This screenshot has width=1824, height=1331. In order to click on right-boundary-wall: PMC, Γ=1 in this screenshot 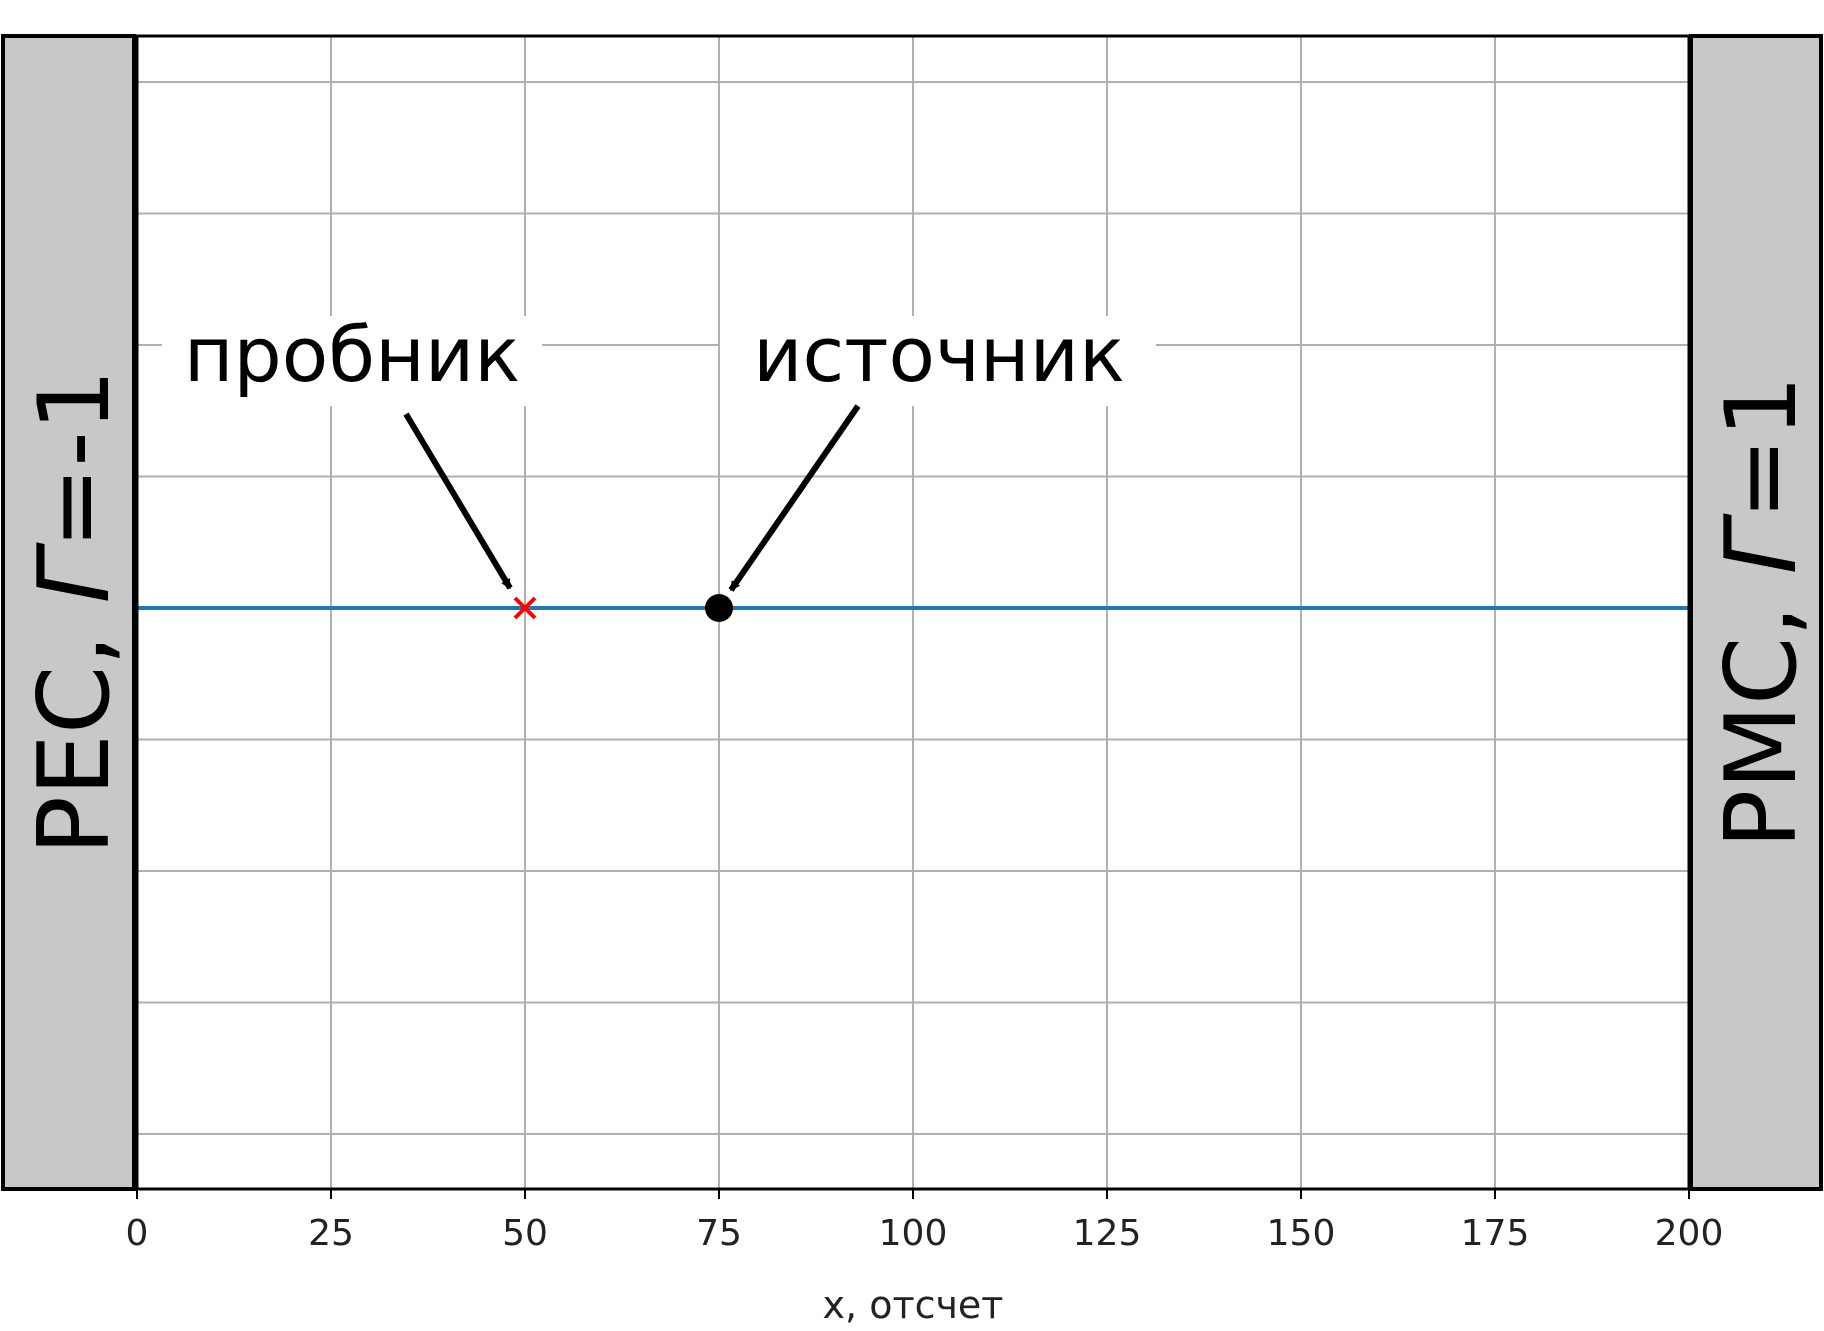, I will do `click(1756, 612)`.